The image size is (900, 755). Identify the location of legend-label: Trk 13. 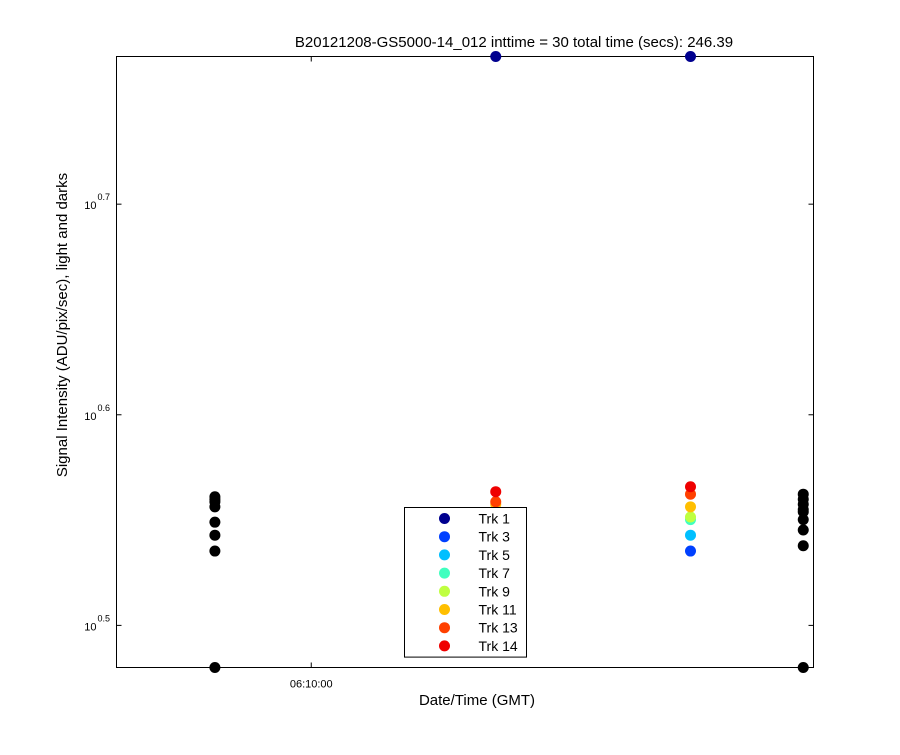
(498, 628).